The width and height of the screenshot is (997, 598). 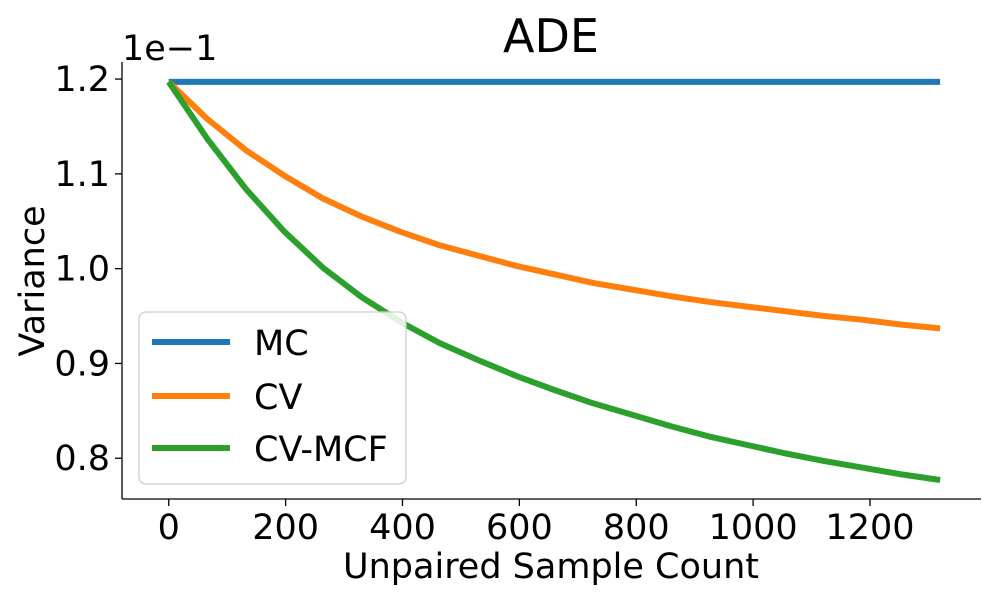 What do you see at coordinates (551, 36) in the screenshot?
I see `chart-title: ADE` at bounding box center [551, 36].